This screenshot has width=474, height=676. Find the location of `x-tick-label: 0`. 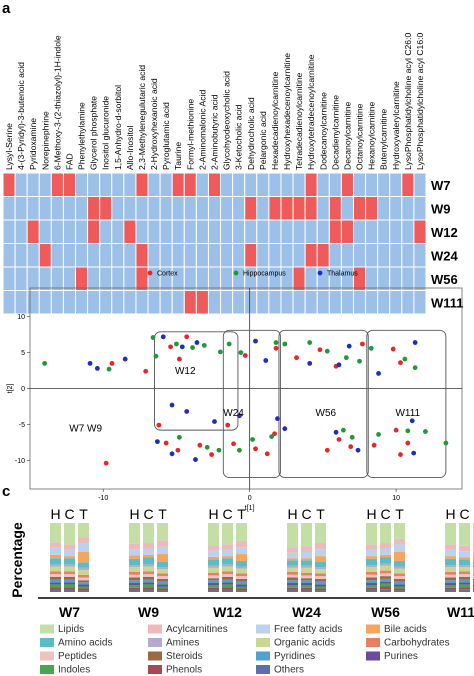

x-tick-label: 0 is located at coordinates (250, 498).